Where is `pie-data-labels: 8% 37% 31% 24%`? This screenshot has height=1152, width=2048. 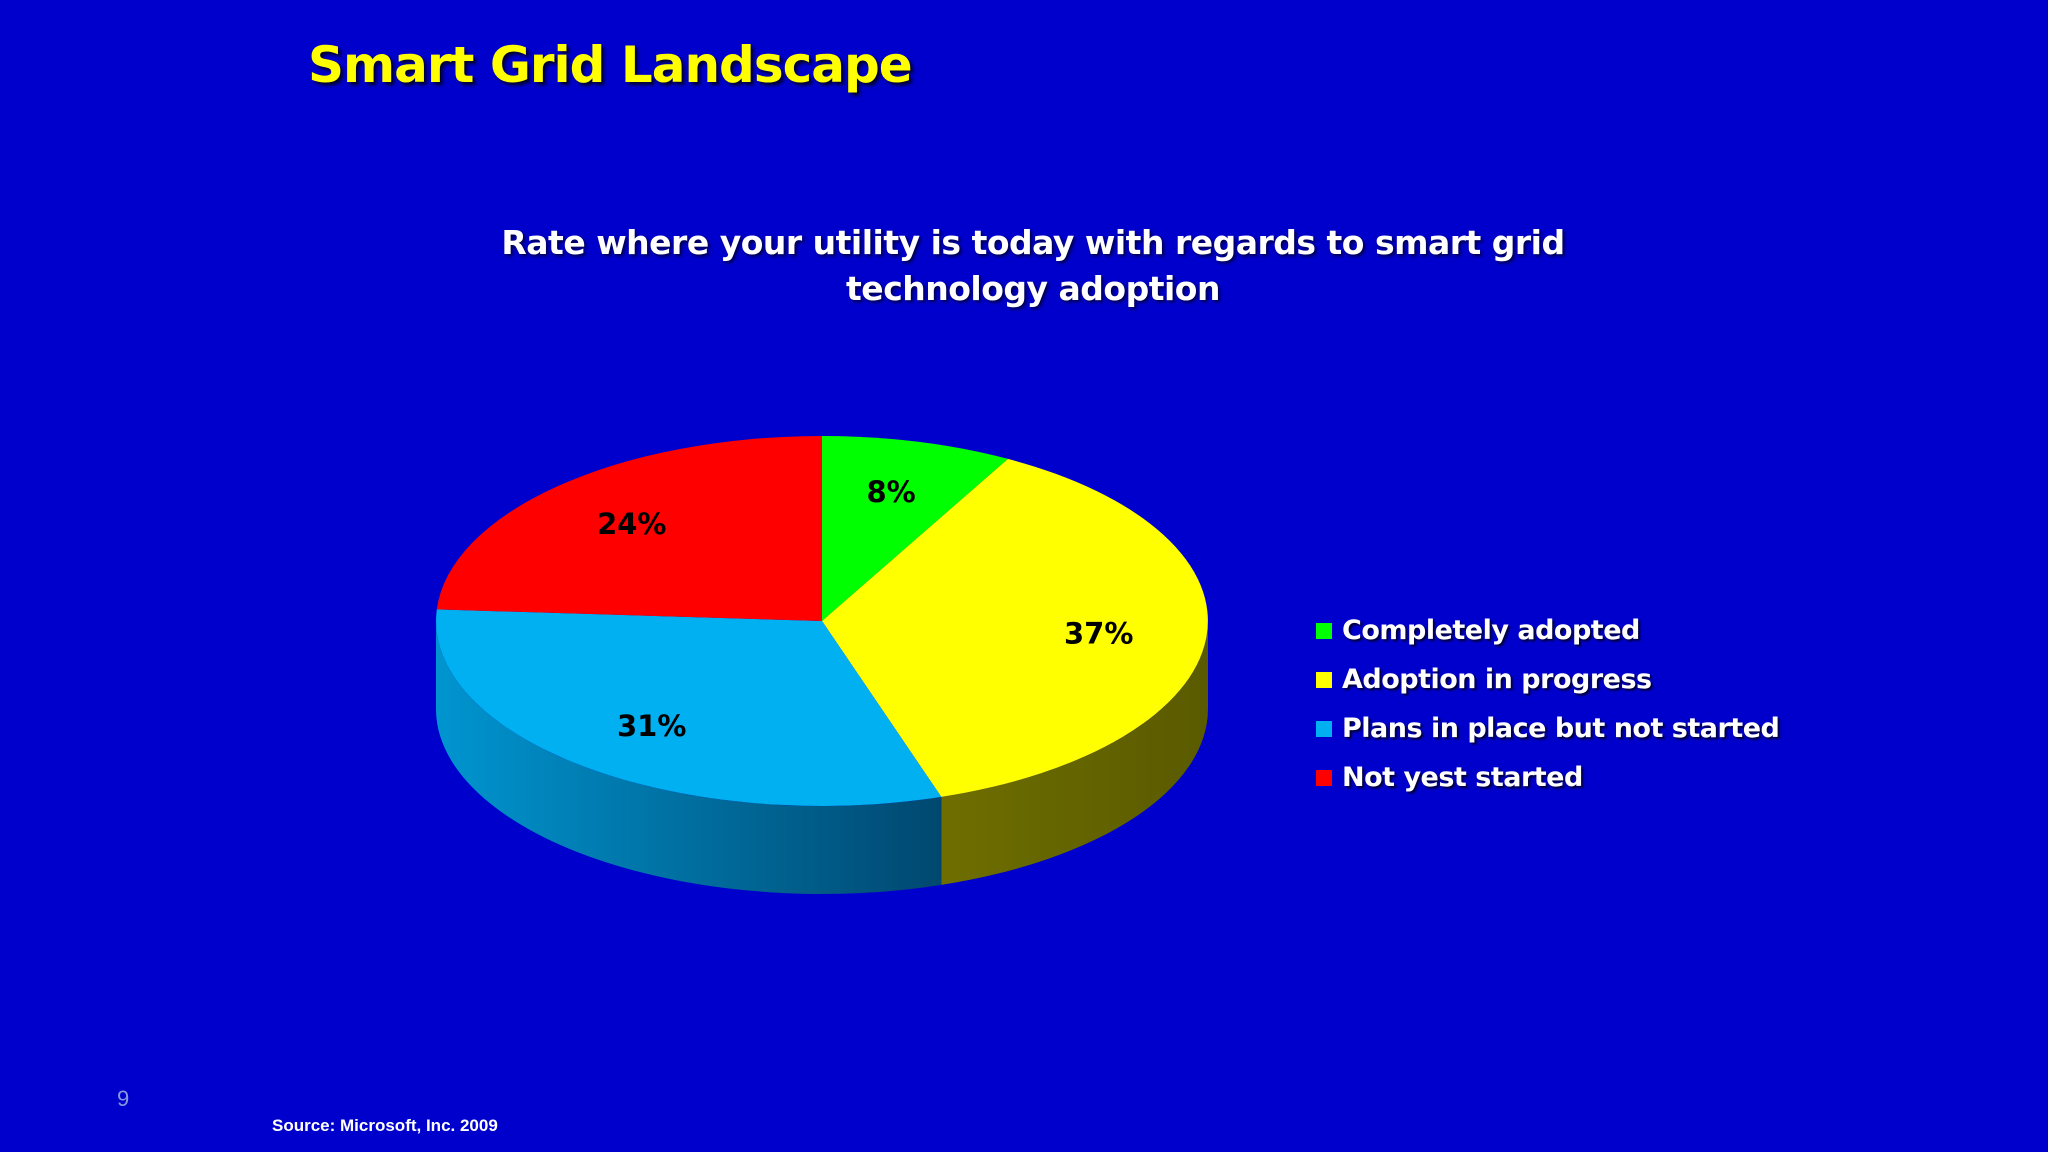 pie-data-labels: 8% 37% 31% 24% is located at coordinates (865, 609).